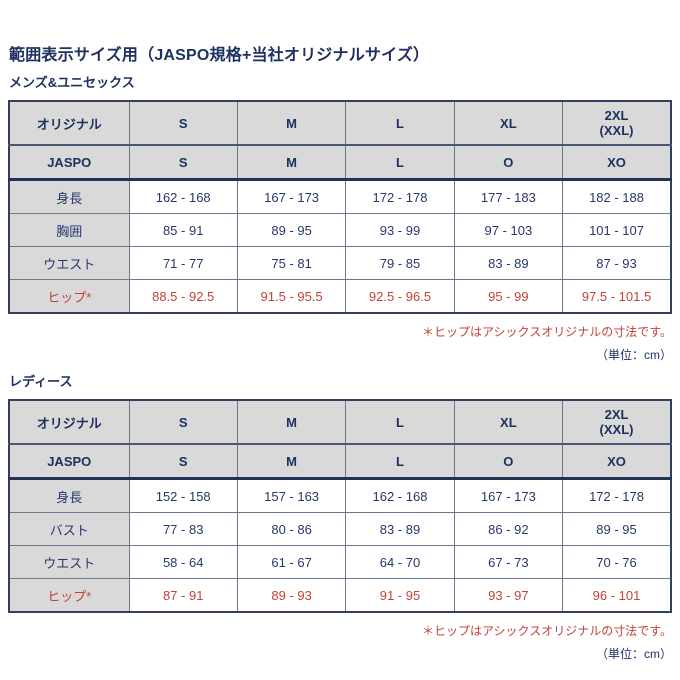  Describe the element at coordinates (617, 296) in the screenshot. I see `size-value-cell: 97.5 - 101.5` at that location.